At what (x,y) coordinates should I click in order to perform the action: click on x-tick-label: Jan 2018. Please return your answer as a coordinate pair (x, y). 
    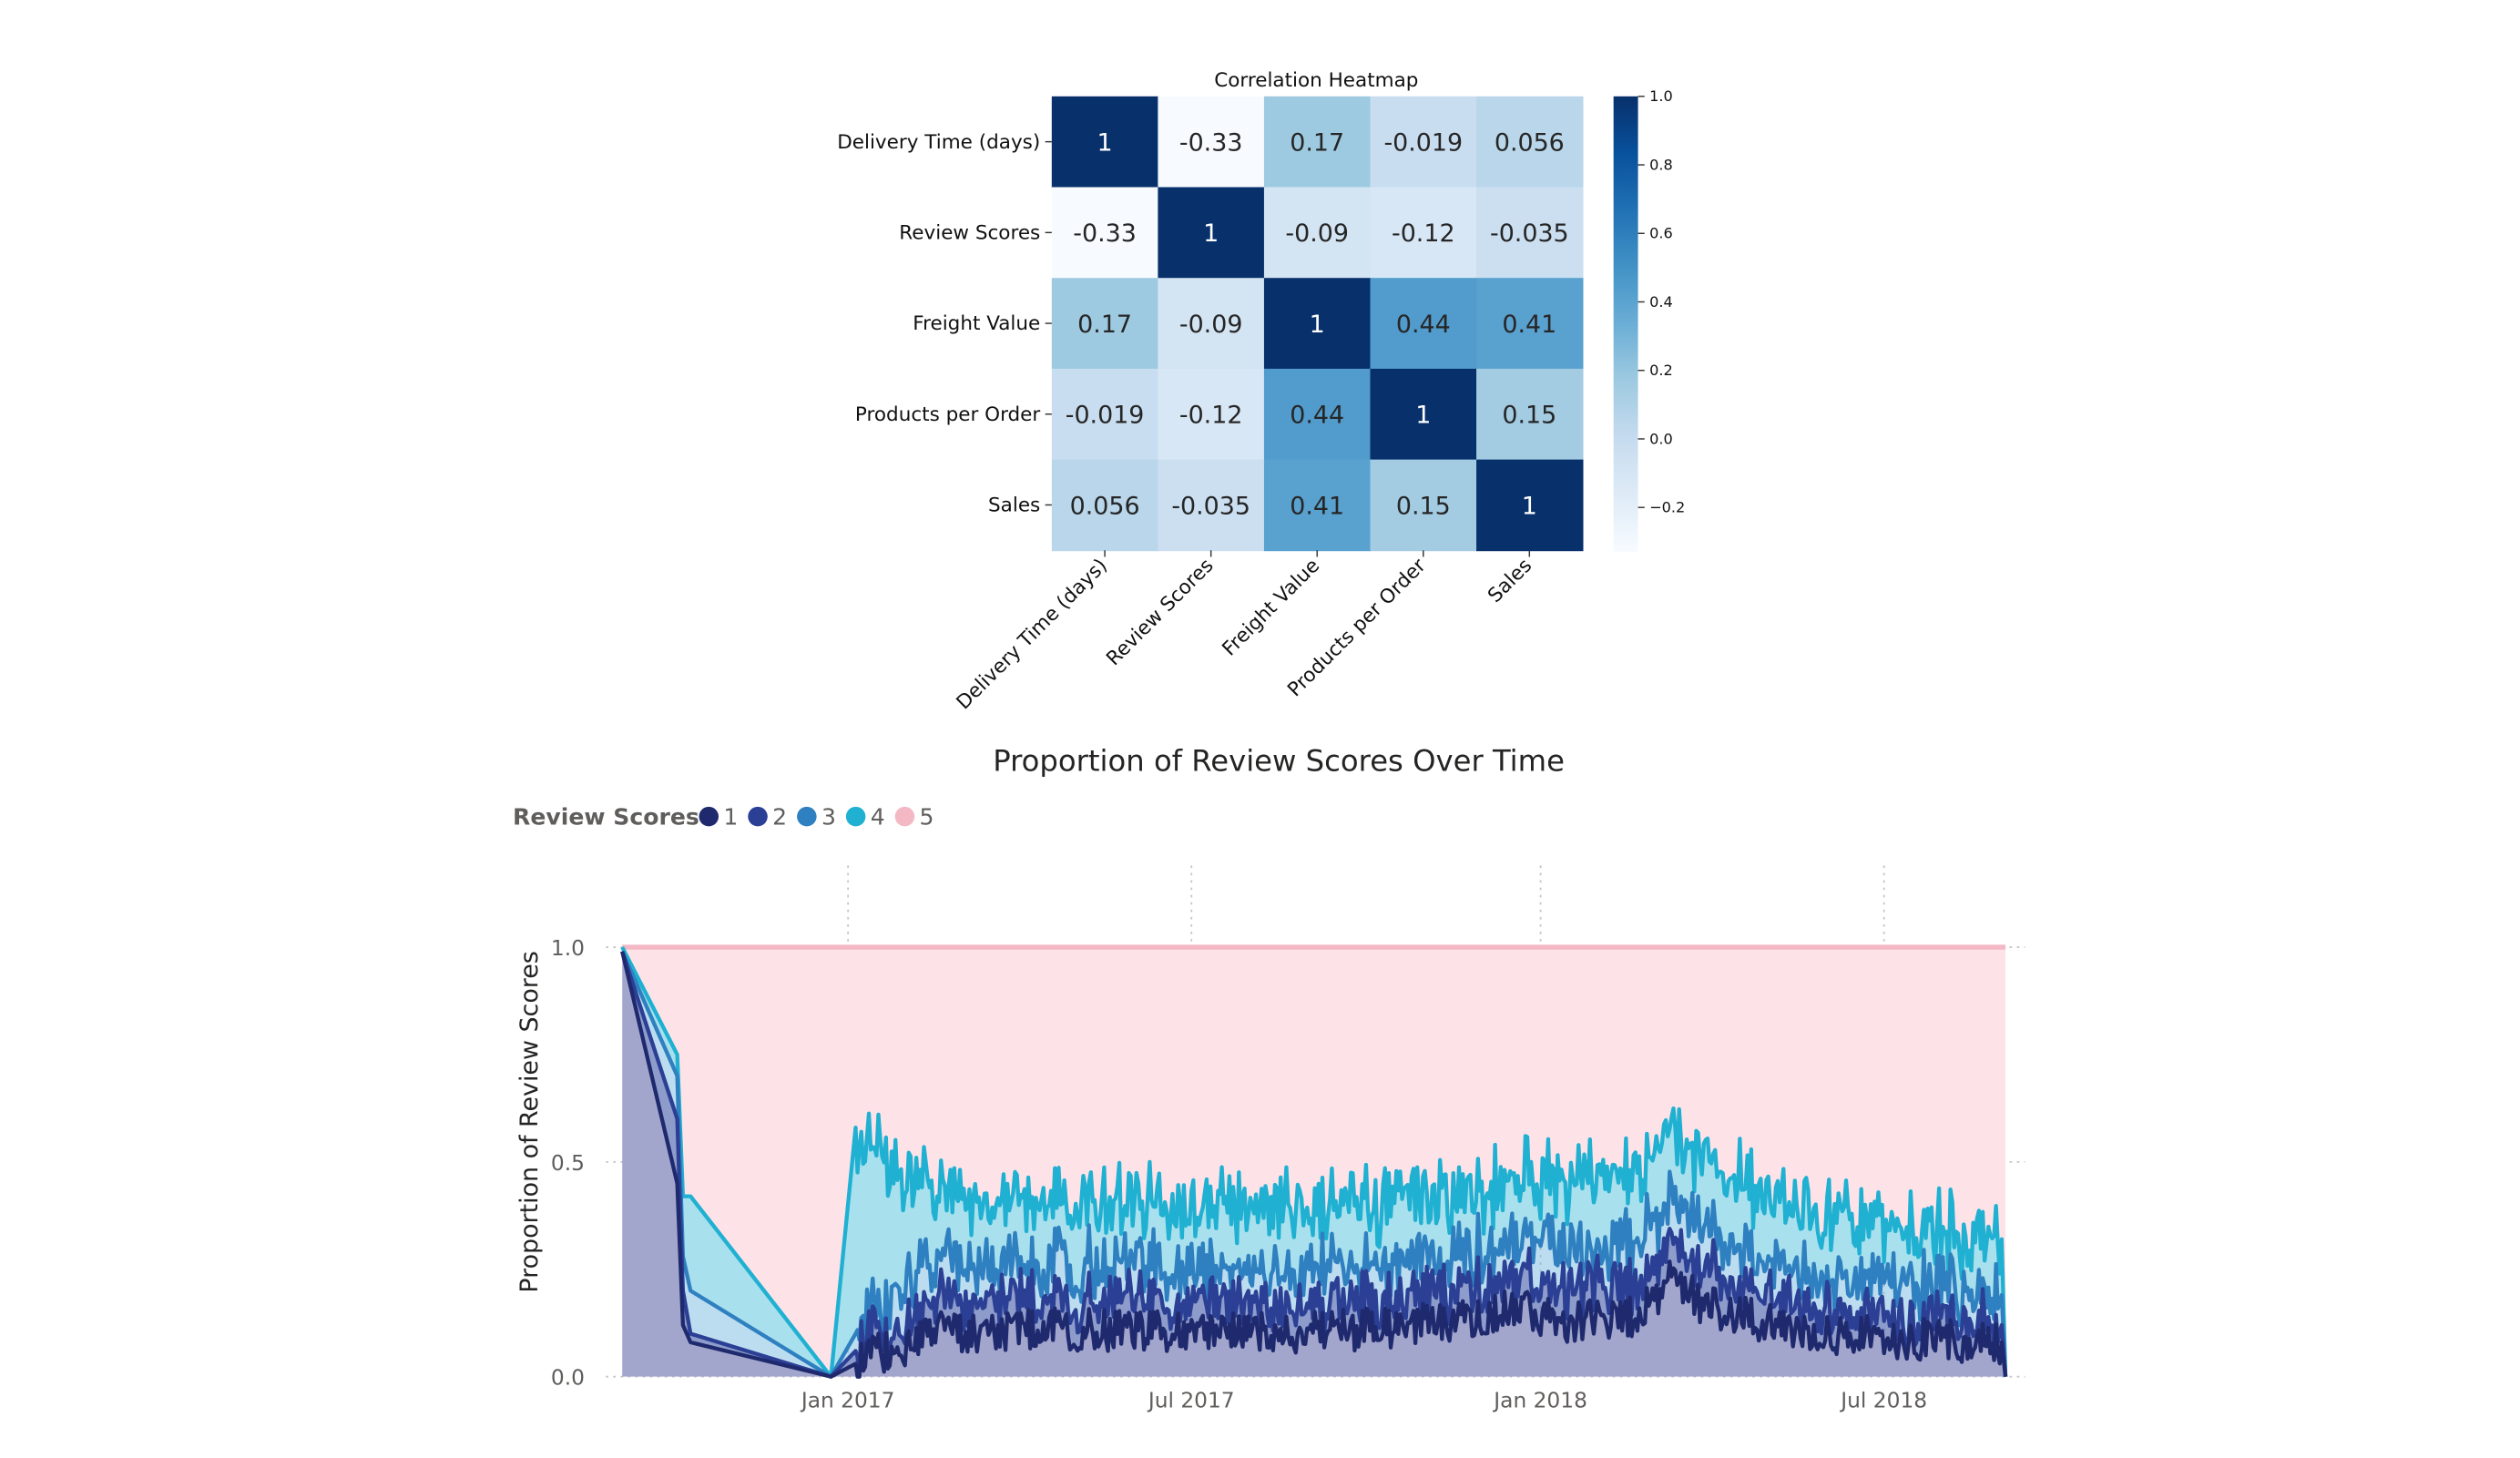
    Looking at the image, I should click on (1539, 1401).